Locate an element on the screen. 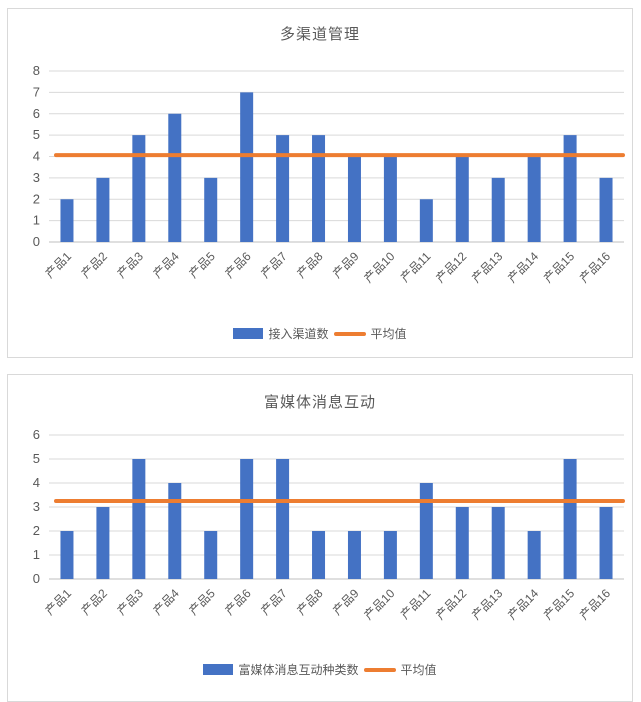 This screenshot has height=702, width=641. y-tick-label: 7 is located at coordinates (36, 91).